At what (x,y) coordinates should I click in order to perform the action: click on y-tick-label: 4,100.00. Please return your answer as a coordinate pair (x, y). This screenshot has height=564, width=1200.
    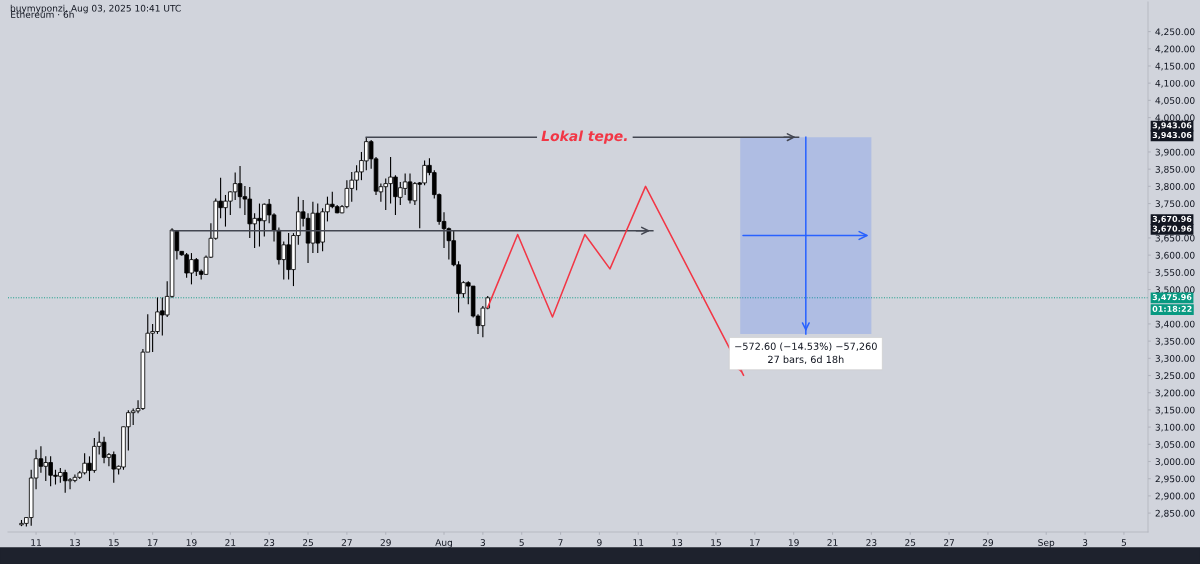
    Looking at the image, I should click on (1175, 83).